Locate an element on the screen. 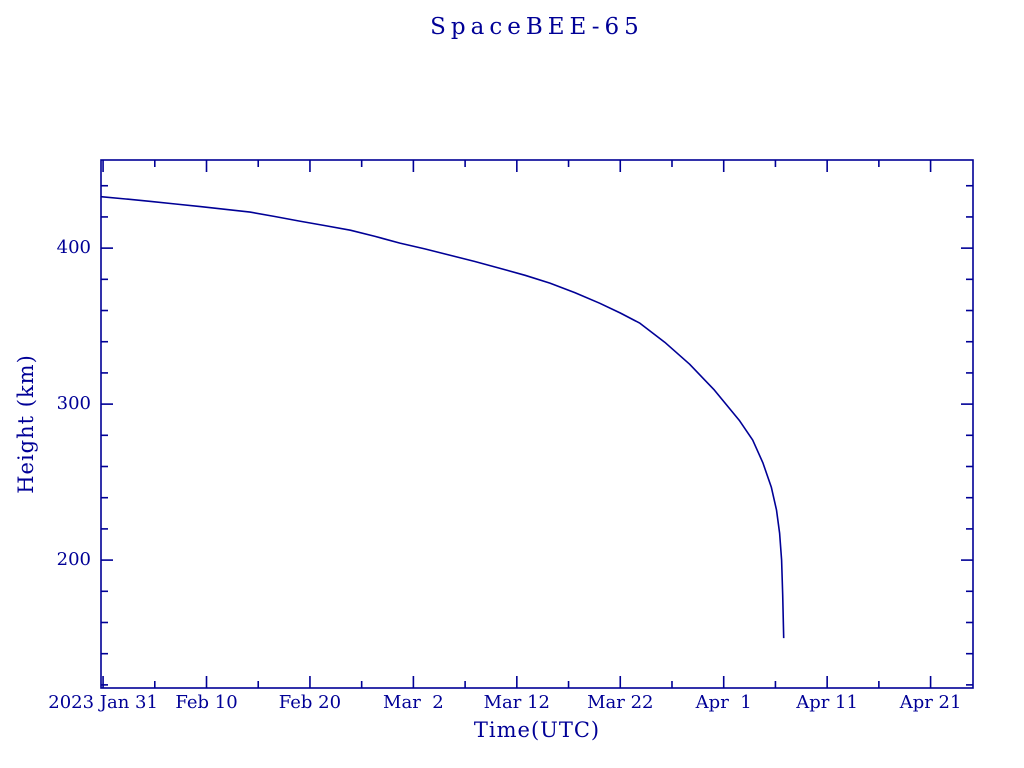  x-axis-title: Time(UTC) is located at coordinates (537, 730).